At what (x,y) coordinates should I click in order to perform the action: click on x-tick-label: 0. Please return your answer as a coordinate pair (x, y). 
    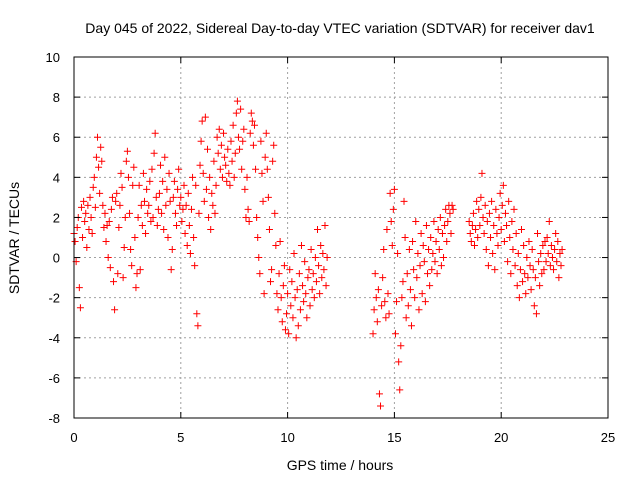
    Looking at the image, I should click on (73, 437).